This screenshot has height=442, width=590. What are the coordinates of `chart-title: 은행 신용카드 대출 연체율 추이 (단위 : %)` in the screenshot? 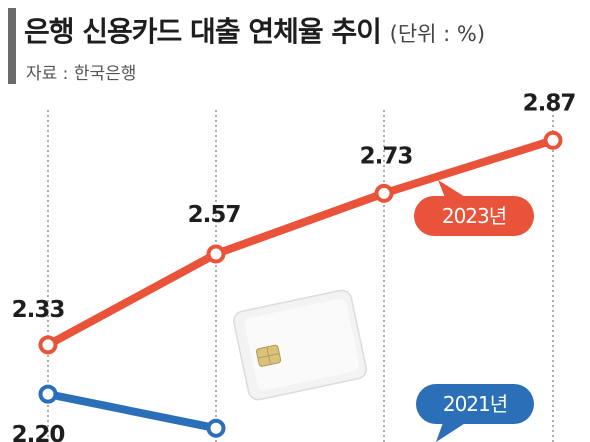 It's located at (254, 30).